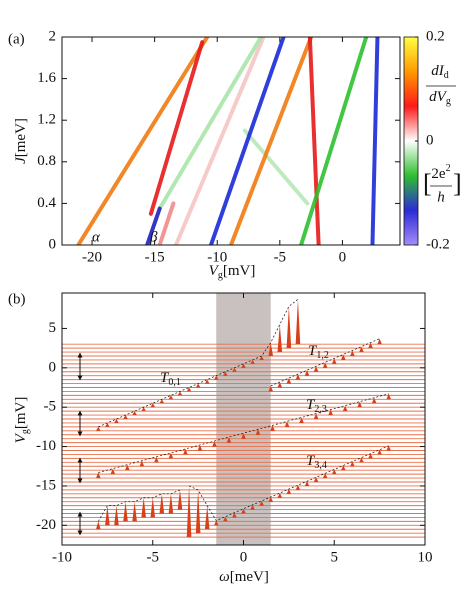 This screenshot has height=592, width=464. What do you see at coordinates (92, 257) in the screenshot?
I see `x-tick-label: -20` at bounding box center [92, 257].